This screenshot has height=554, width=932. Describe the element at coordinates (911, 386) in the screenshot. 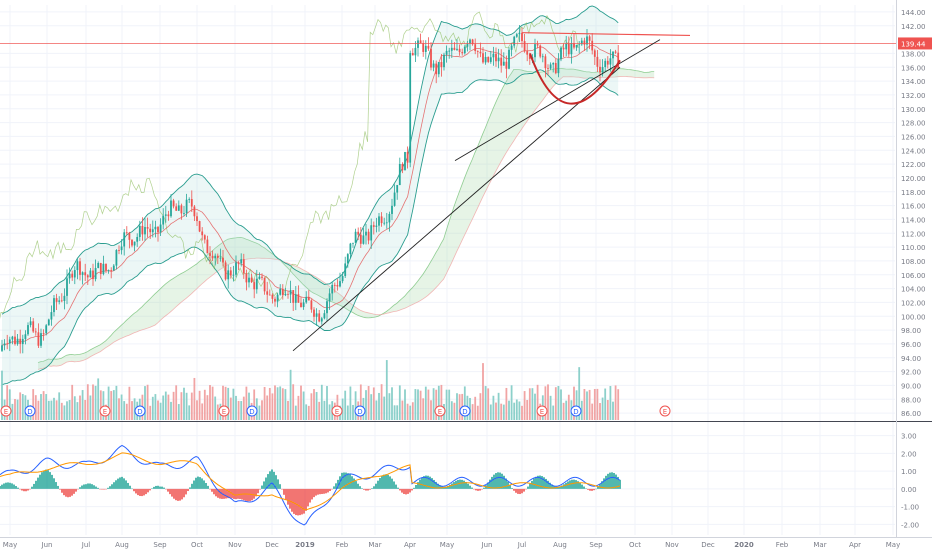

I see `price-axis-label: 90.00` at that location.